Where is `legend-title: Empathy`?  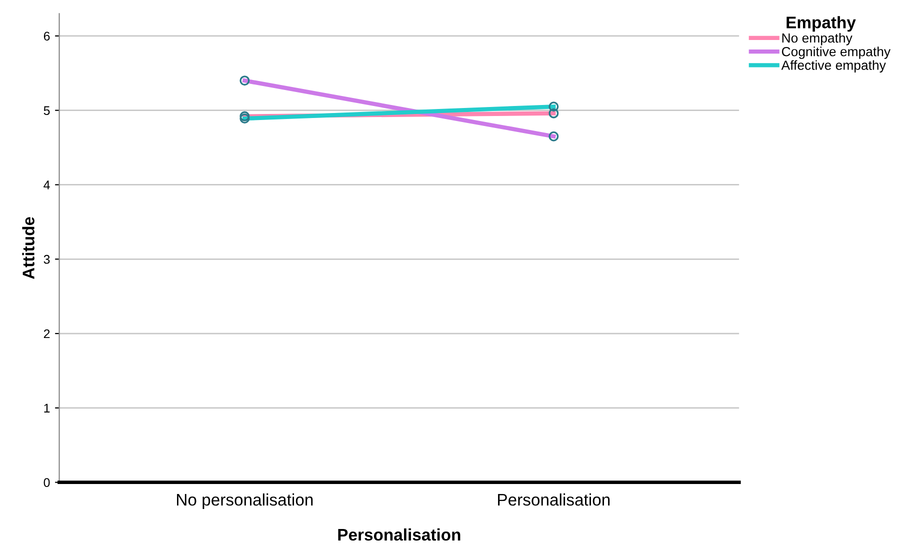 legend-title: Empathy is located at coordinates (821, 24).